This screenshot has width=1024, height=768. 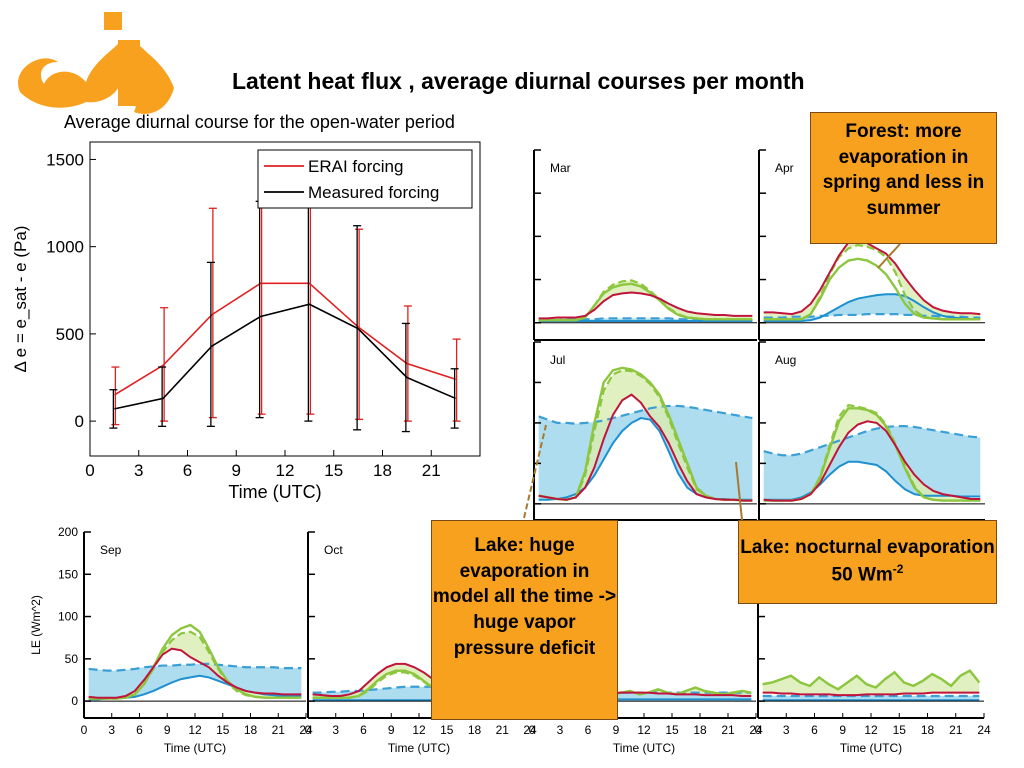 What do you see at coordinates (382, 470) in the screenshot?
I see `x-tick-label: 18` at bounding box center [382, 470].